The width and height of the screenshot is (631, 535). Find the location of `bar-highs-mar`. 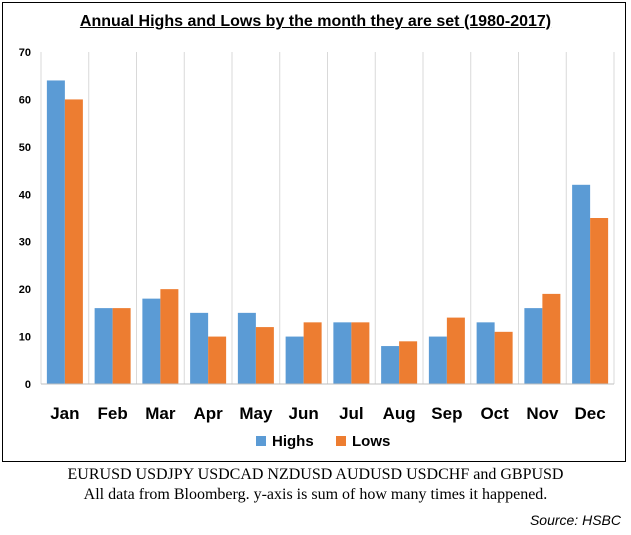

bar-highs-mar is located at coordinates (151, 341).